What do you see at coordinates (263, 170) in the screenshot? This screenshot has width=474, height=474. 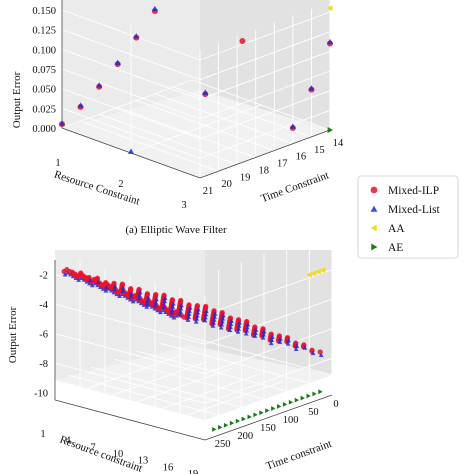 I see `chart-a-ytick: 18` at bounding box center [263, 170].